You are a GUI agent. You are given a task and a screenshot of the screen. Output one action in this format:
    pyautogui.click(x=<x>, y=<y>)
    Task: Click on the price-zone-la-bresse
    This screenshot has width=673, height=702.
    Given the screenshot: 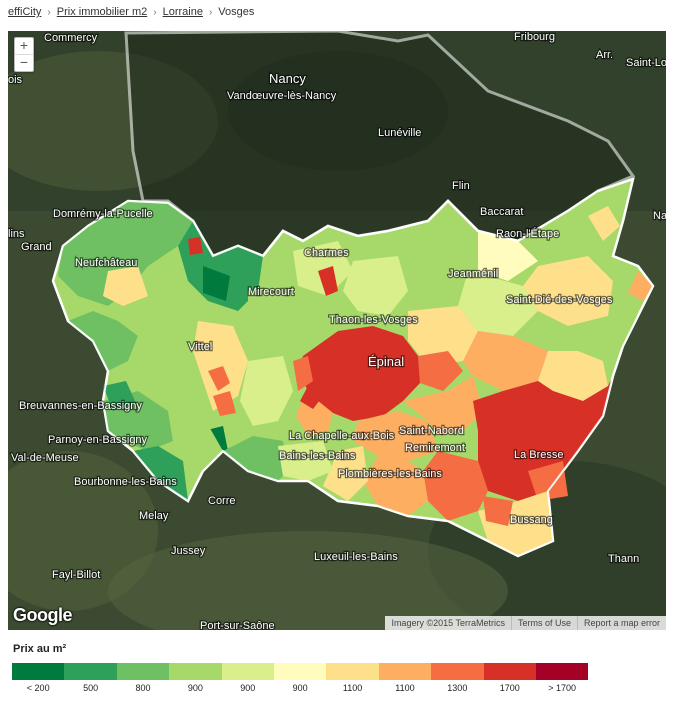 What is the action you would take?
    pyautogui.click(x=543, y=438)
    